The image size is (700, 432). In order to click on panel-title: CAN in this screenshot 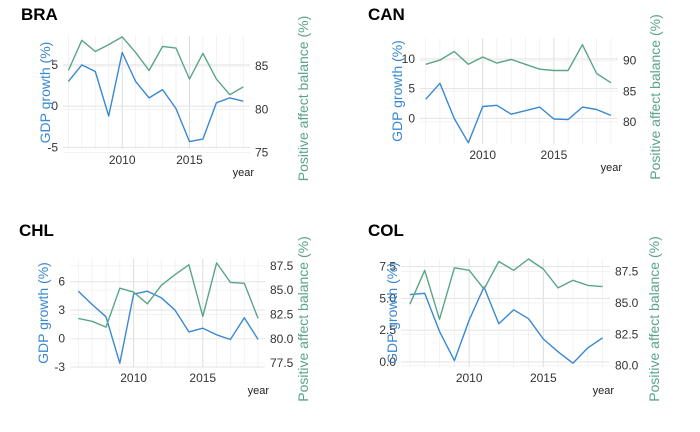, I will do `click(386, 14)`.